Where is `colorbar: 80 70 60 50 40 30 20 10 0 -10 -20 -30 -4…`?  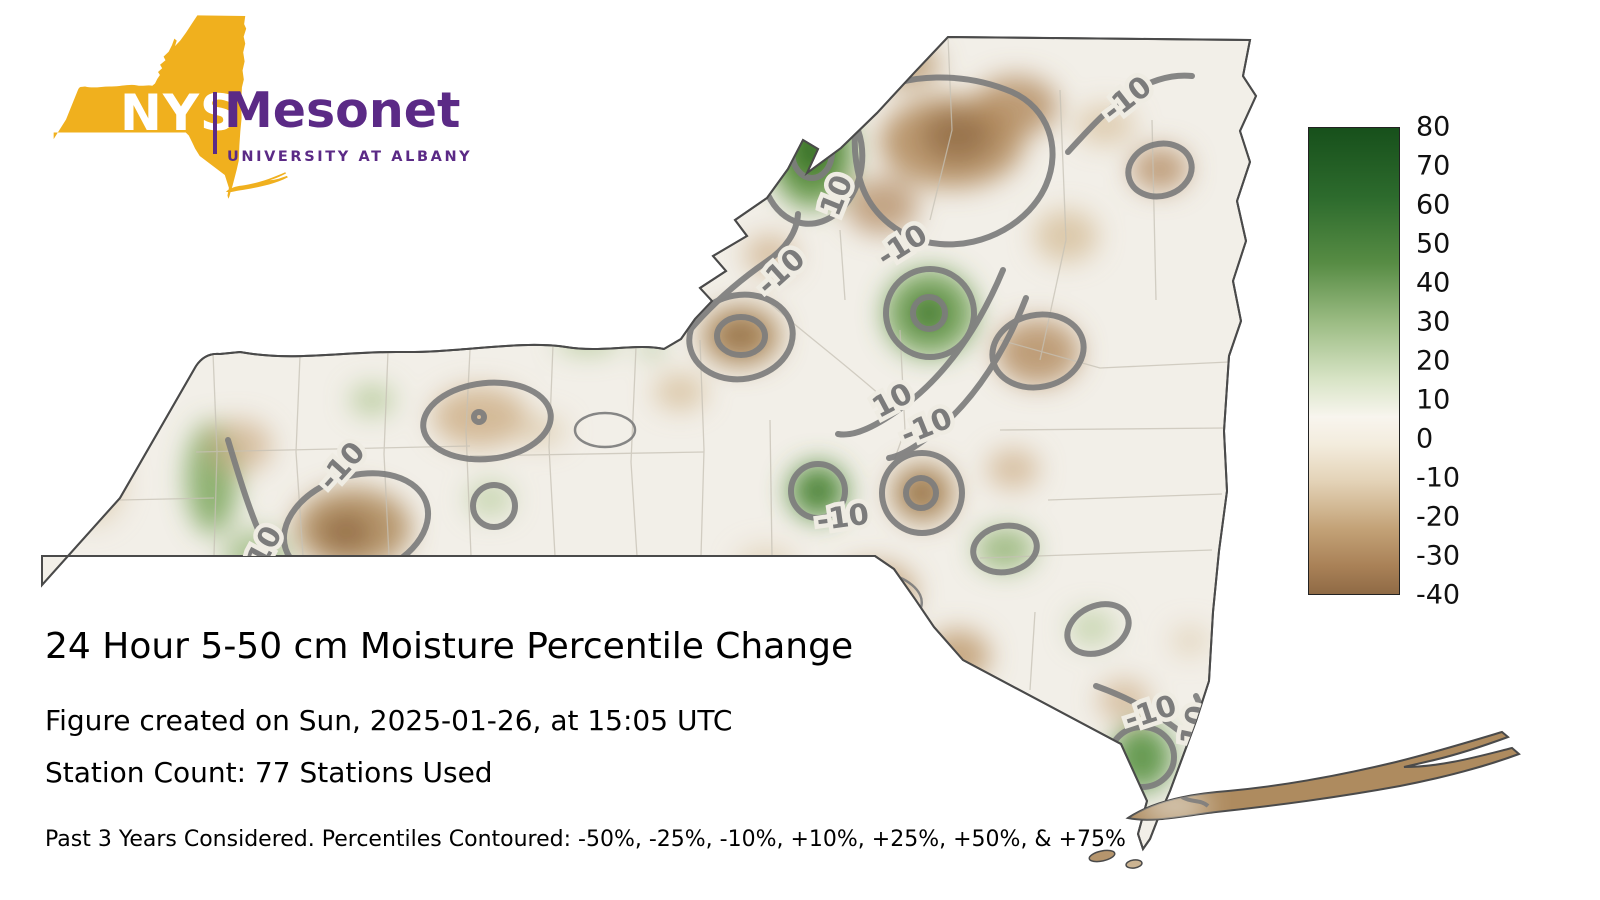 colorbar: 80 70 60 50 40 30 20 10 0 -10 -20 -30 -4… is located at coordinates (1418, 361).